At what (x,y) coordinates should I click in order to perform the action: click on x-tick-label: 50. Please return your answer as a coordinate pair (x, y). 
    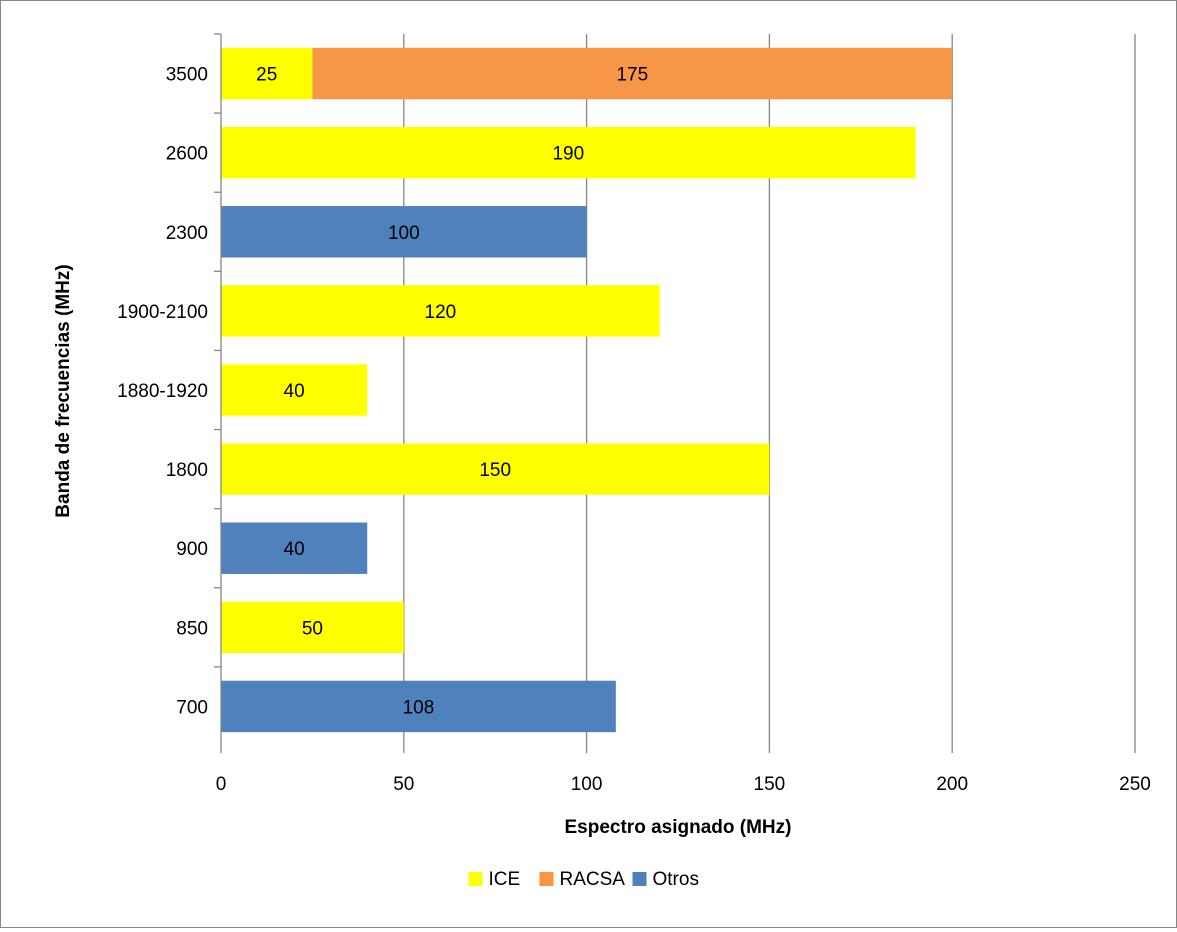
    Looking at the image, I should click on (403, 784).